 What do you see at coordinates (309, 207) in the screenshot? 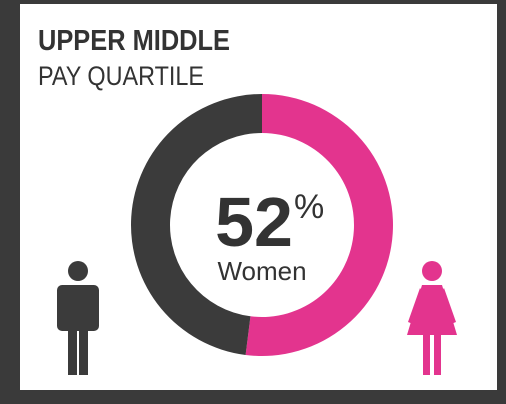
I see `center-unit: %` at bounding box center [309, 207].